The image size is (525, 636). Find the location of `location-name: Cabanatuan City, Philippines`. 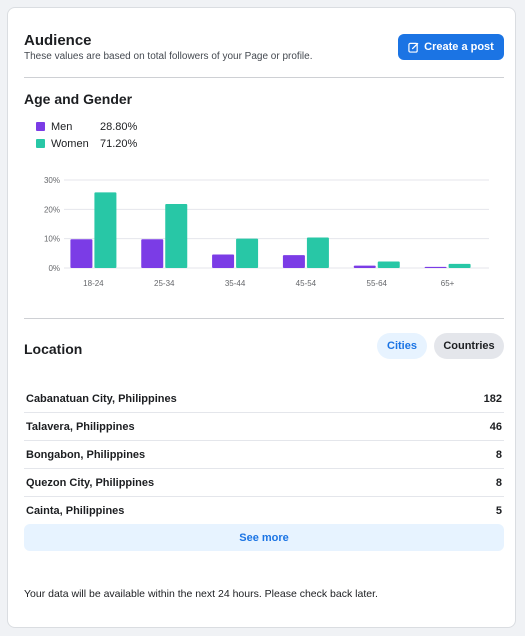

location-name: Cabanatuan City, Philippines is located at coordinates (101, 398).